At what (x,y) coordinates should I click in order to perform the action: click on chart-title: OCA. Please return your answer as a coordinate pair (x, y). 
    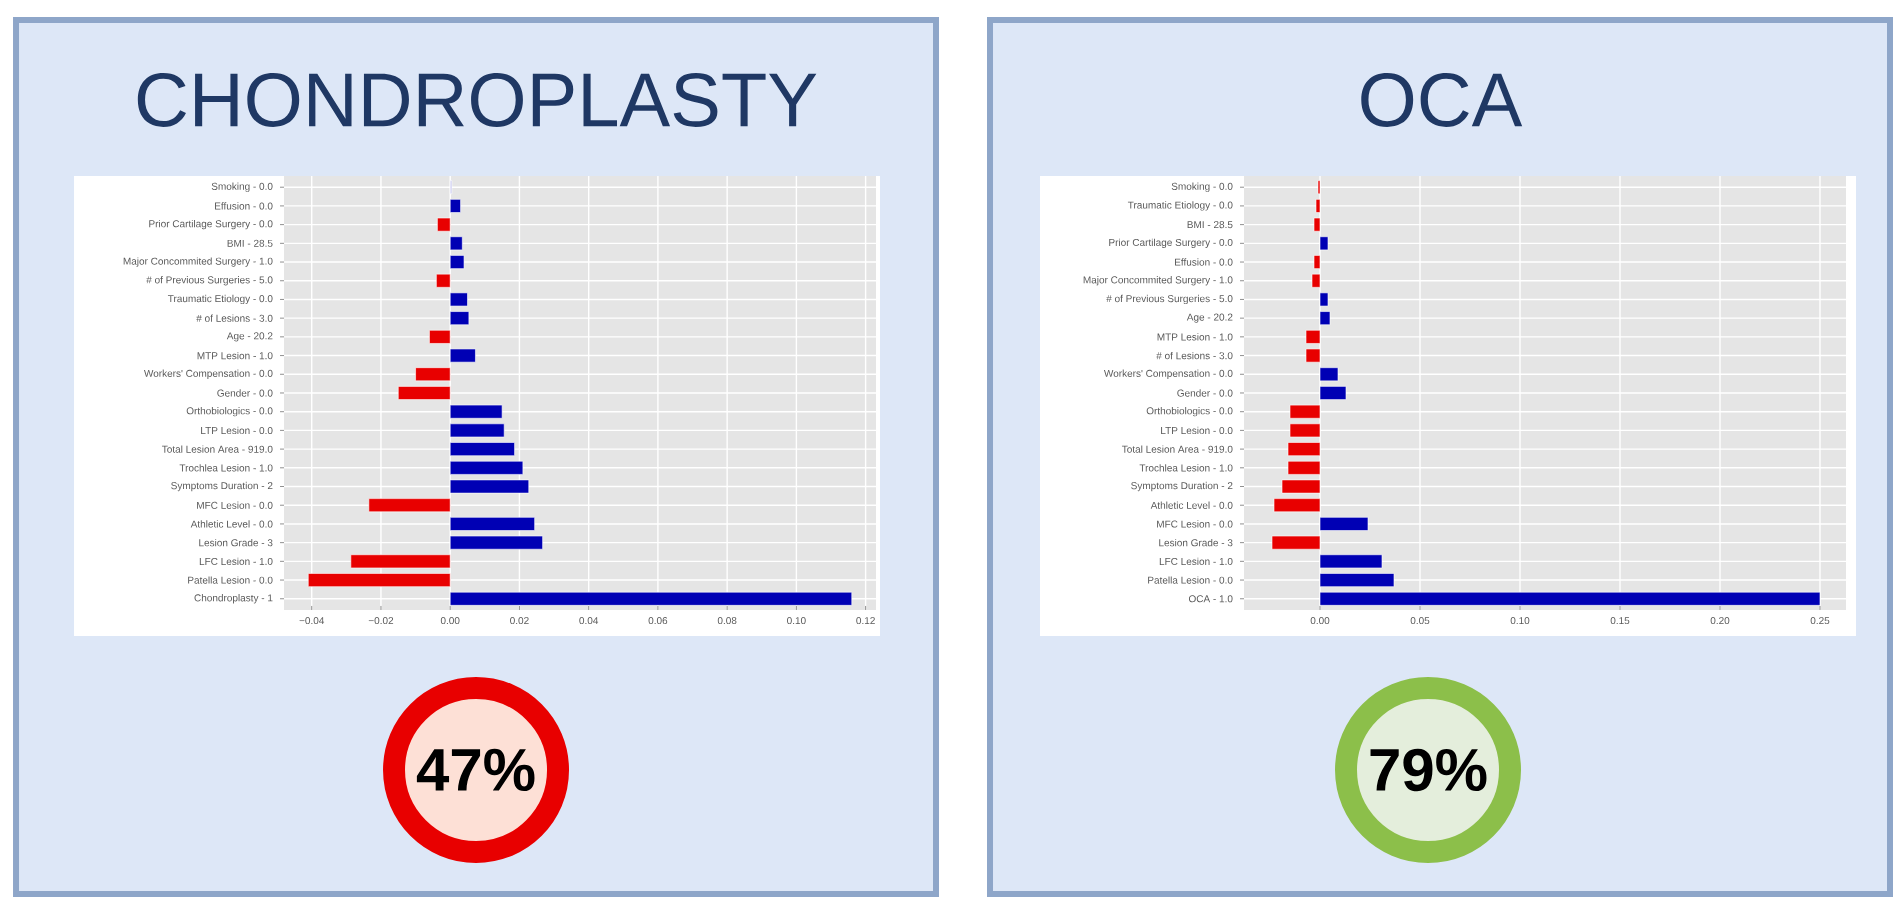
    Looking at the image, I should click on (1442, 100).